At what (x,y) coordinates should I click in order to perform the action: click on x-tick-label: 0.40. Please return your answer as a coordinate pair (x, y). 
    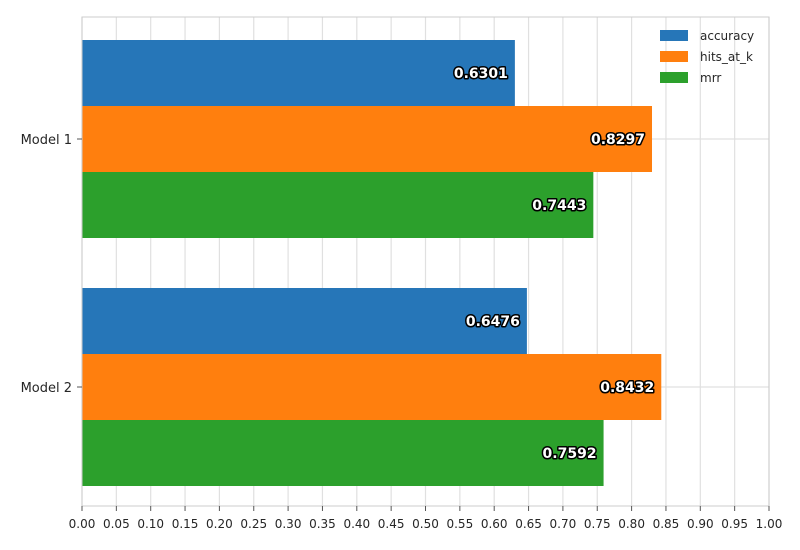
    Looking at the image, I should click on (356, 524).